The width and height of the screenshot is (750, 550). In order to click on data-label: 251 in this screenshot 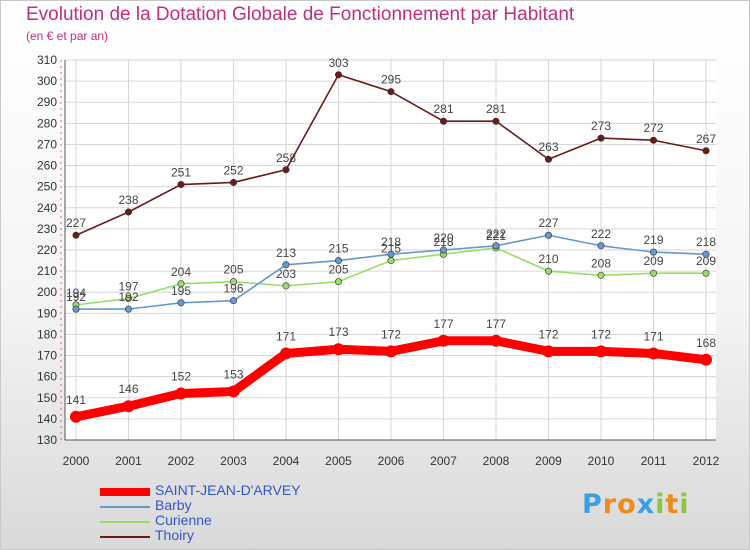, I will do `click(181, 173)`.